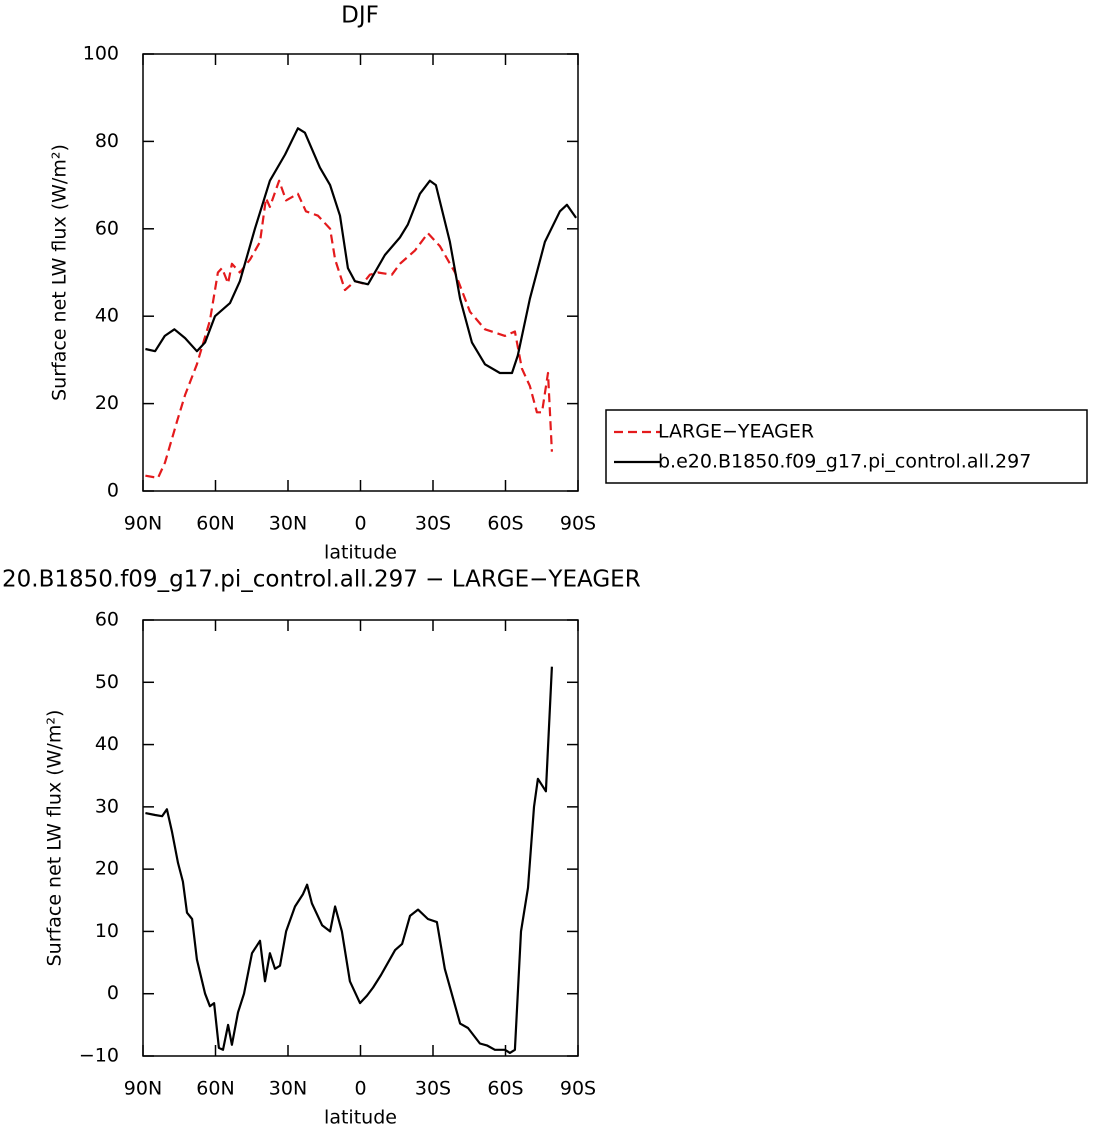 This screenshot has height=1136, width=1096. What do you see at coordinates (99, 1056) in the screenshot?
I see `y-tick-label: −10` at bounding box center [99, 1056].